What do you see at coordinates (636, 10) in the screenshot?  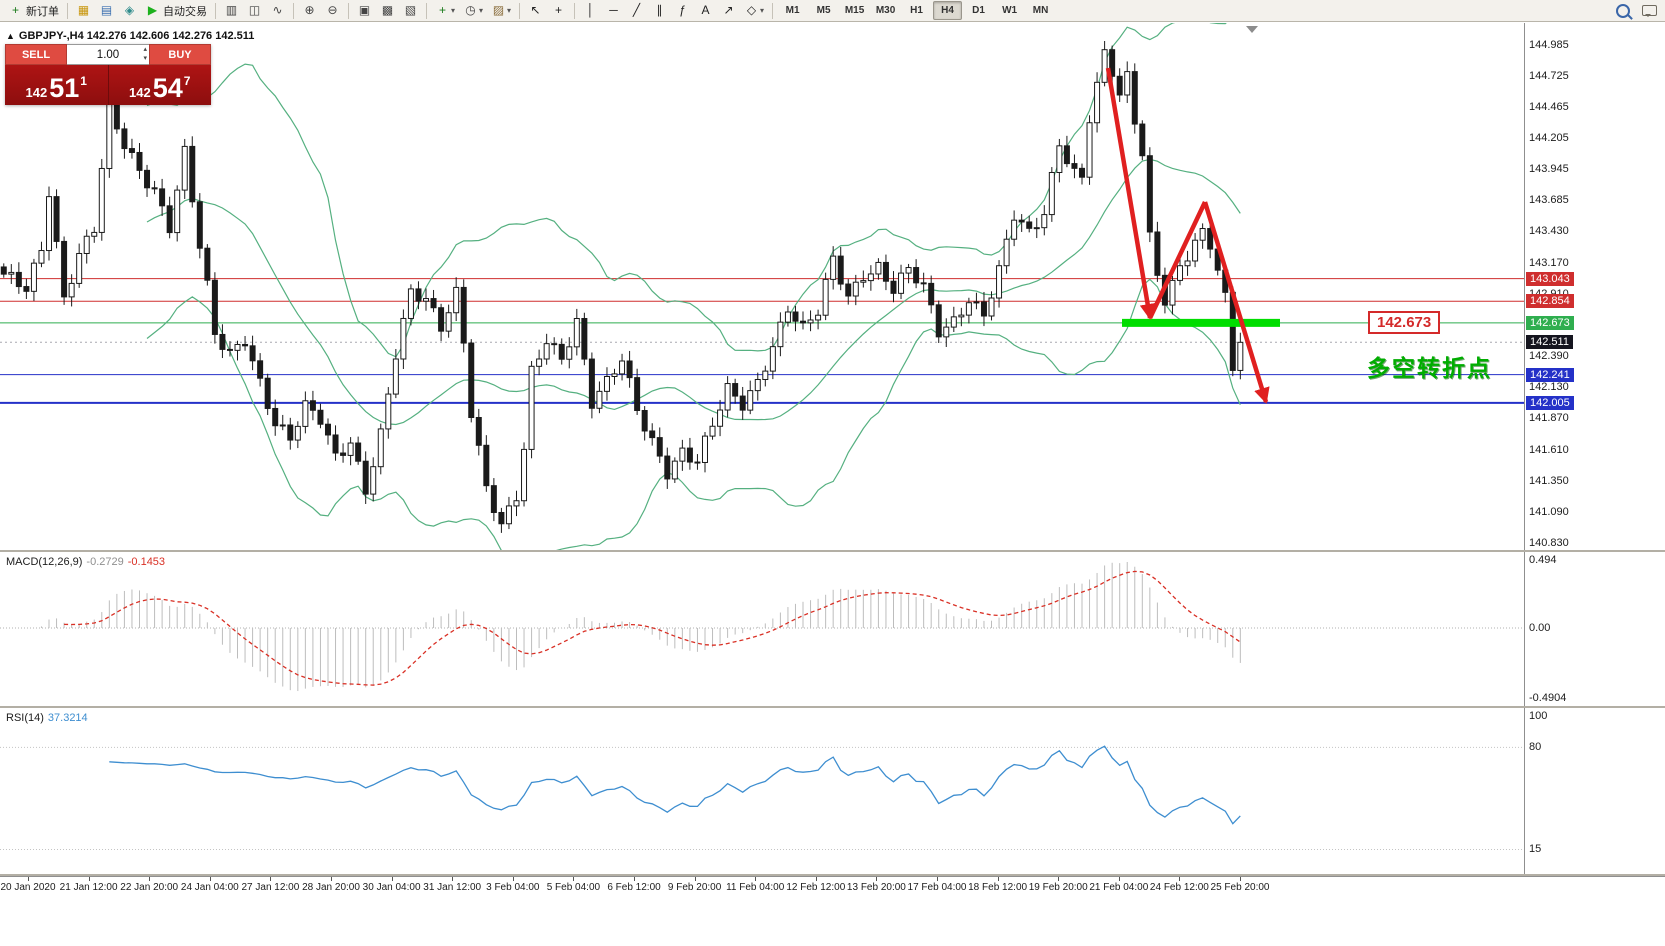 I see `trendline-icon: ╱` at bounding box center [636, 10].